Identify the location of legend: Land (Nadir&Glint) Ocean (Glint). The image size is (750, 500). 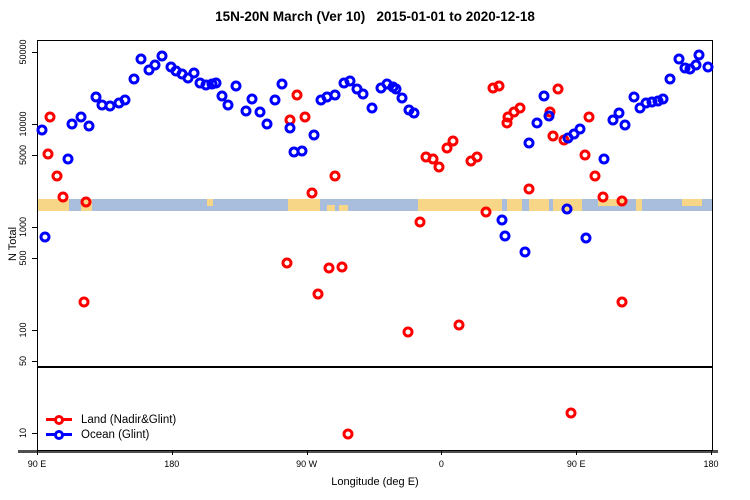
(111, 427).